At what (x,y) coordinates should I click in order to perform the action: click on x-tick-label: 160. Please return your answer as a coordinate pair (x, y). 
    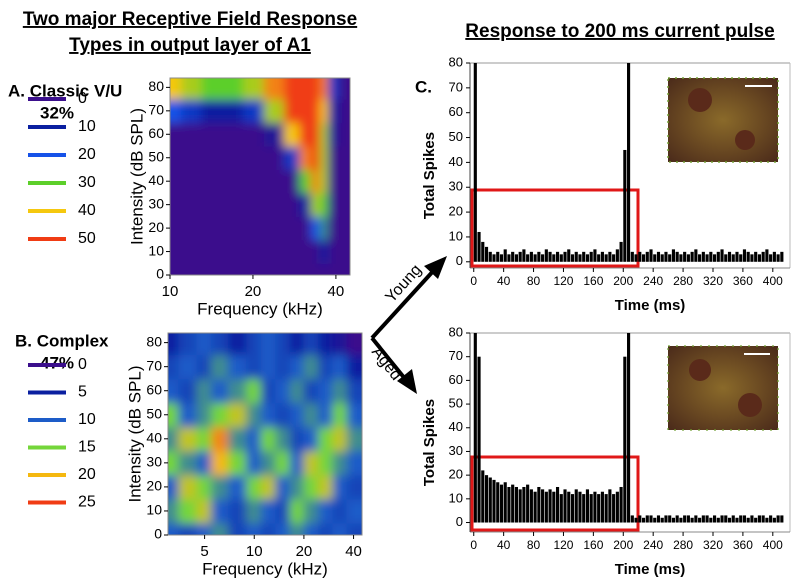
    Looking at the image, I should click on (593, 545).